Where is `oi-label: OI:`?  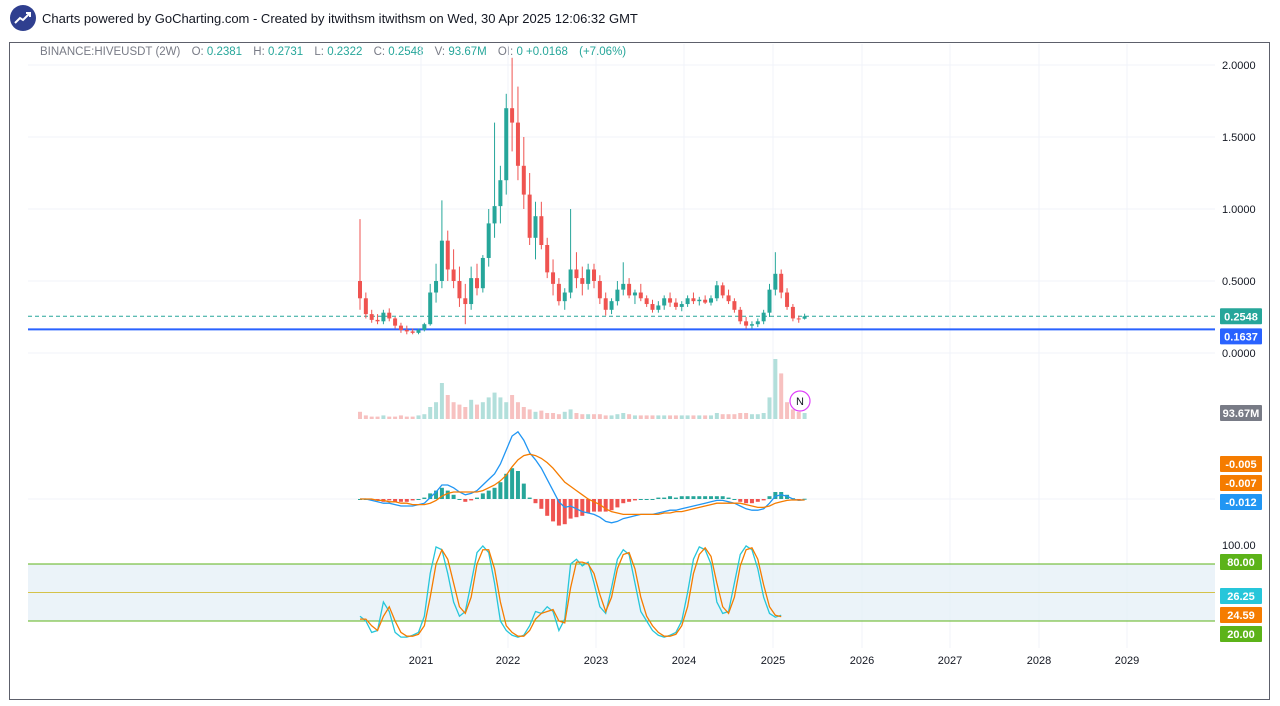
oi-label: OI: is located at coordinates (505, 52).